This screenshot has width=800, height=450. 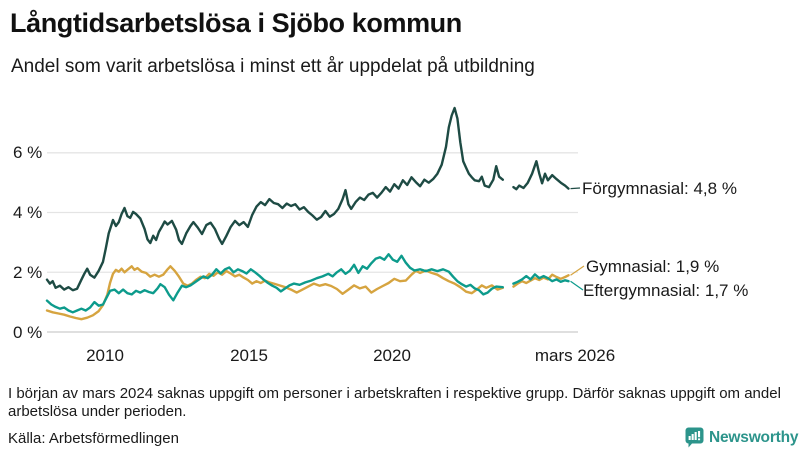 I want to click on x-axis-tick-2015: 2015, so click(x=249, y=355).